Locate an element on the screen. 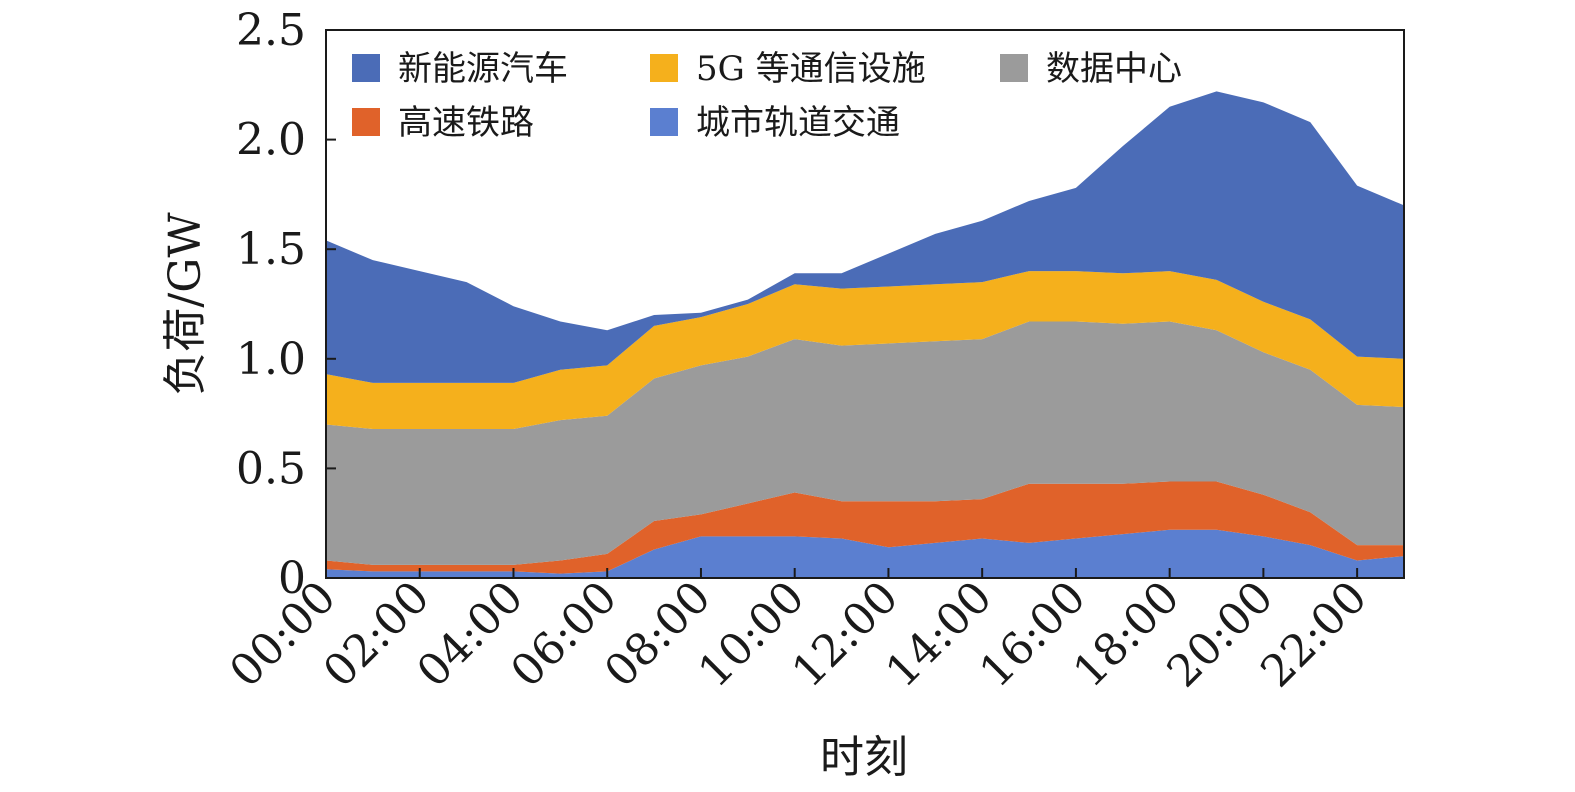 This screenshot has width=1575, height=792. y-tick-label: 2.0 is located at coordinates (271, 140).